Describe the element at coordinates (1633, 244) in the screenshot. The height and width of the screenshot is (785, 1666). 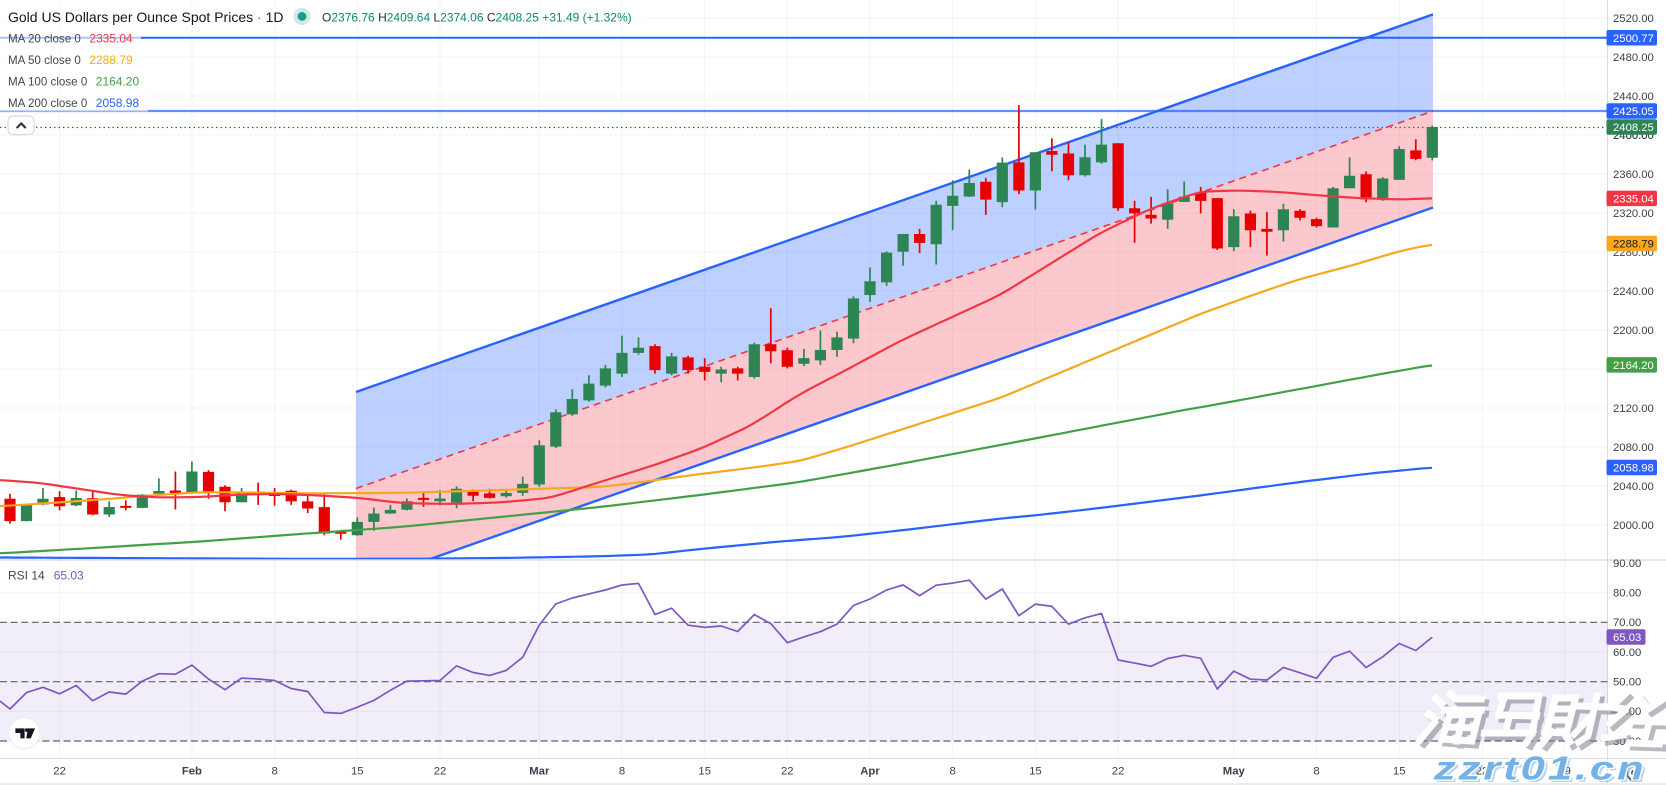
I see `svg-text: 2288.79` at that location.